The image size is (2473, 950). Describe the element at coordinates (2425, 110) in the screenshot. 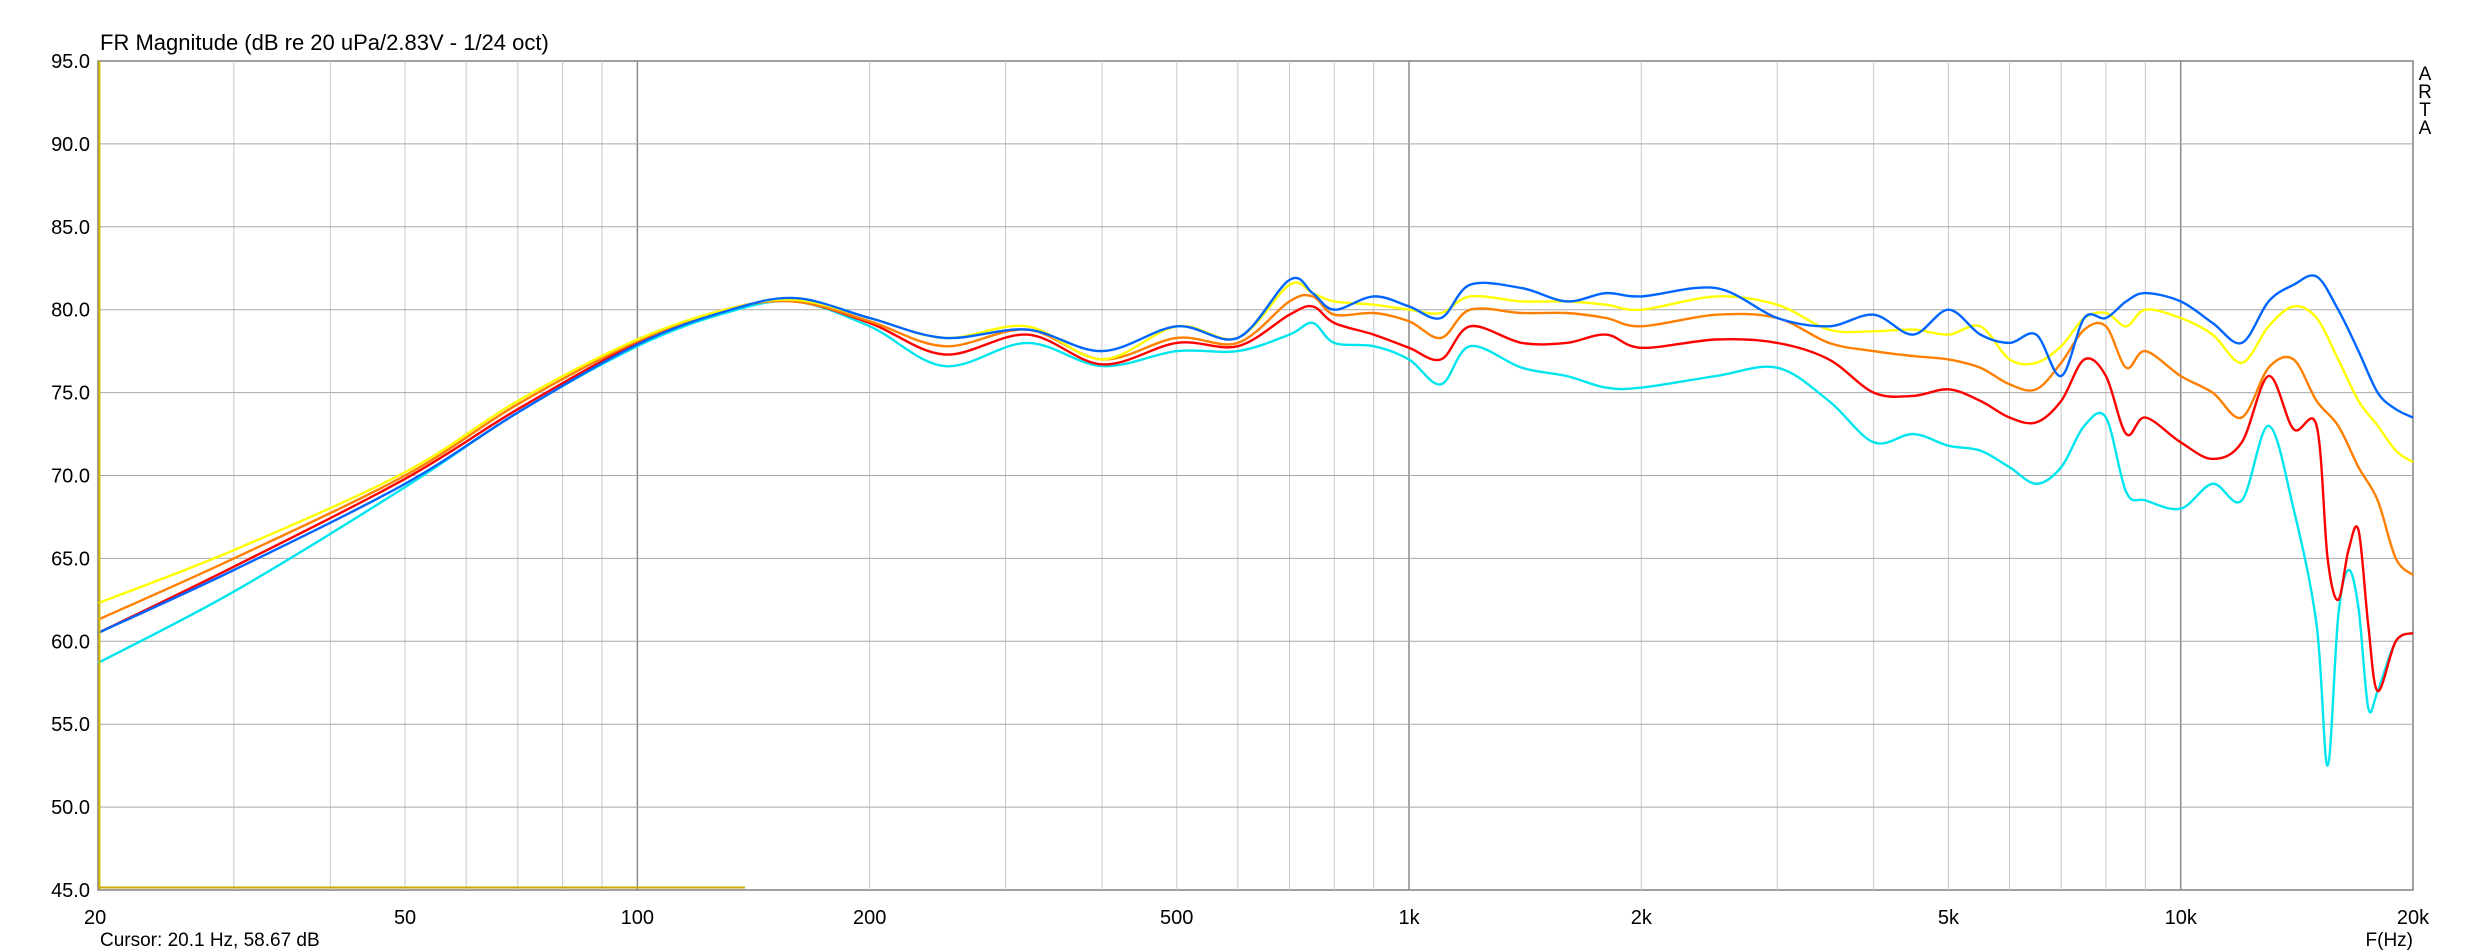

I see `brand-letter: T` at that location.